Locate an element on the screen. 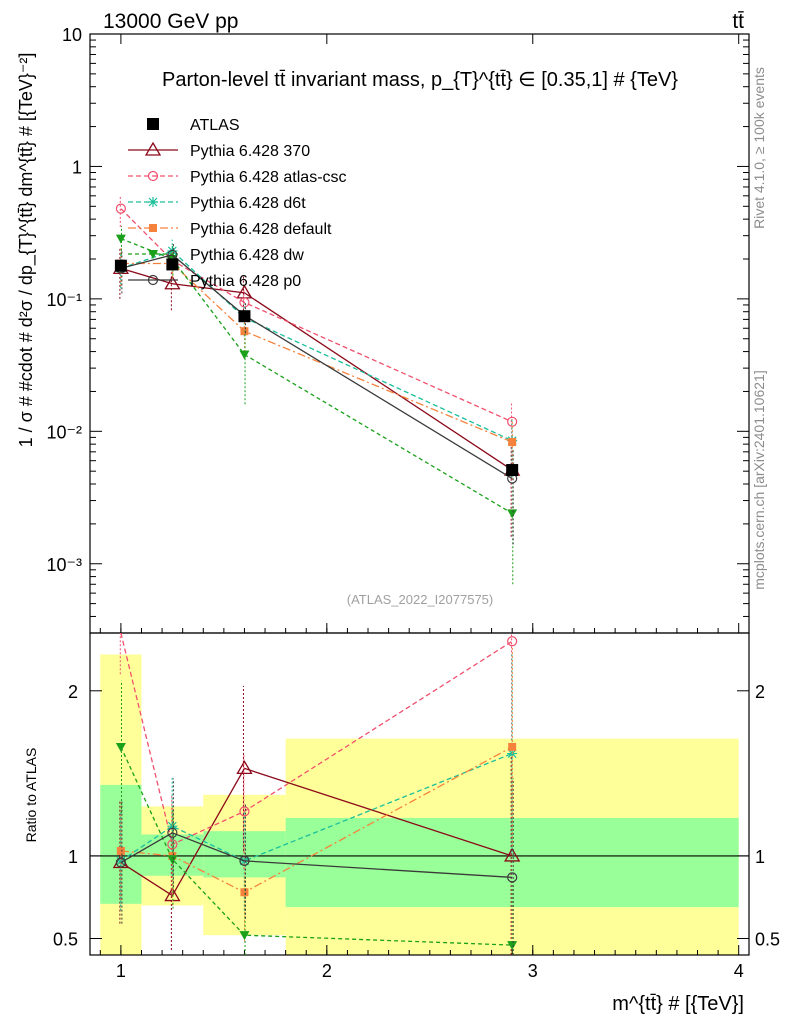  x-tick-label: 2 is located at coordinates (327, 971).